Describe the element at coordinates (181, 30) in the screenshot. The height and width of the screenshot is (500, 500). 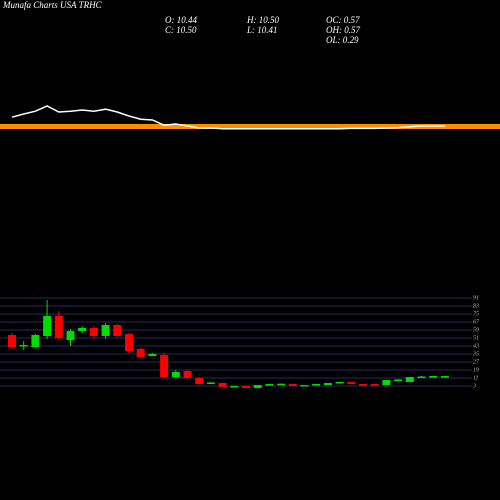
I see `info-close: C: 10.50` at that location.